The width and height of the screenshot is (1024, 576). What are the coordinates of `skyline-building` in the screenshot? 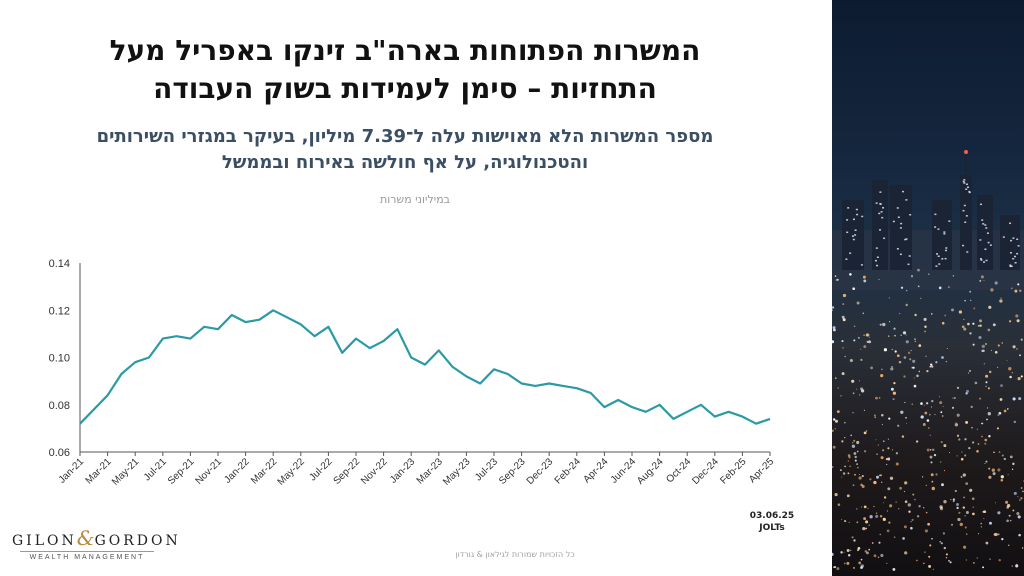 It's located at (853, 235).